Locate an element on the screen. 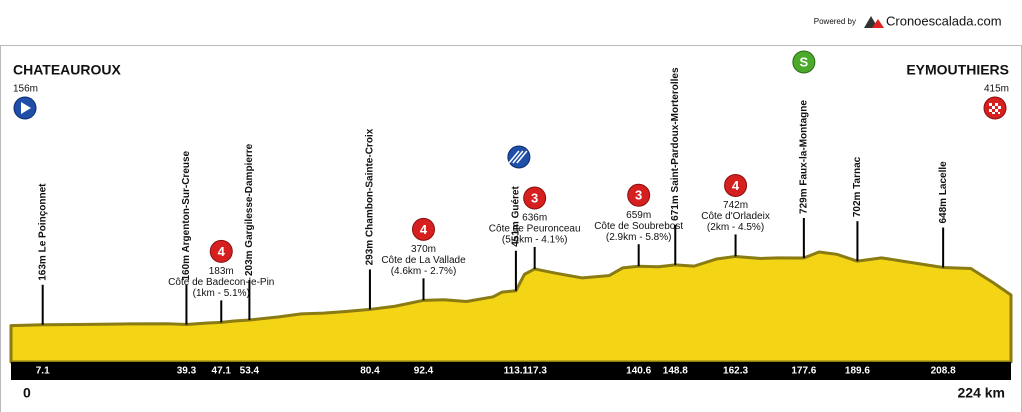 The image size is (1022, 412). finish-name: EYMOUTHIERS is located at coordinates (957, 70).